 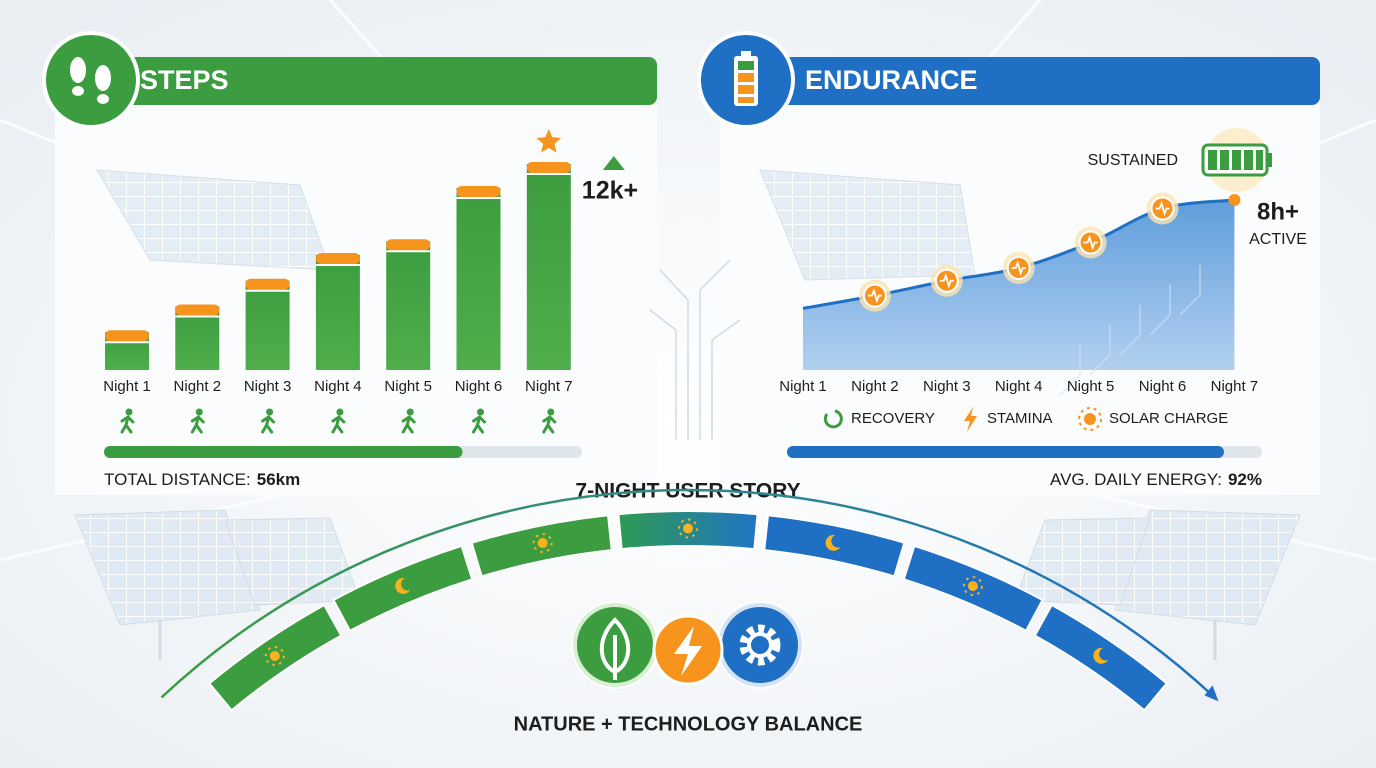 I want to click on full-battery-icon, so click(x=1236, y=160).